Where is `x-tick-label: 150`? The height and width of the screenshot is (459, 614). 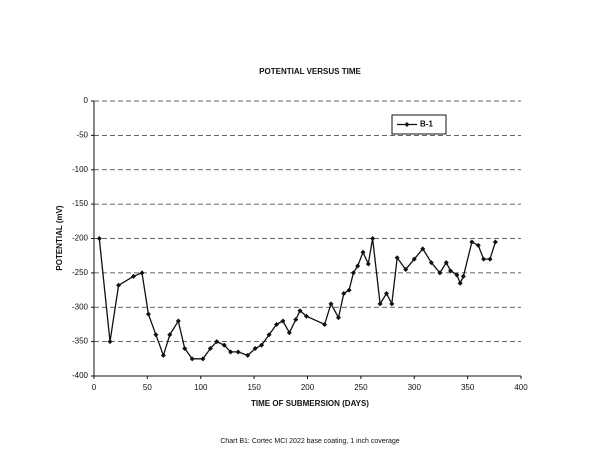 x-tick-label: 150 is located at coordinates (254, 387).